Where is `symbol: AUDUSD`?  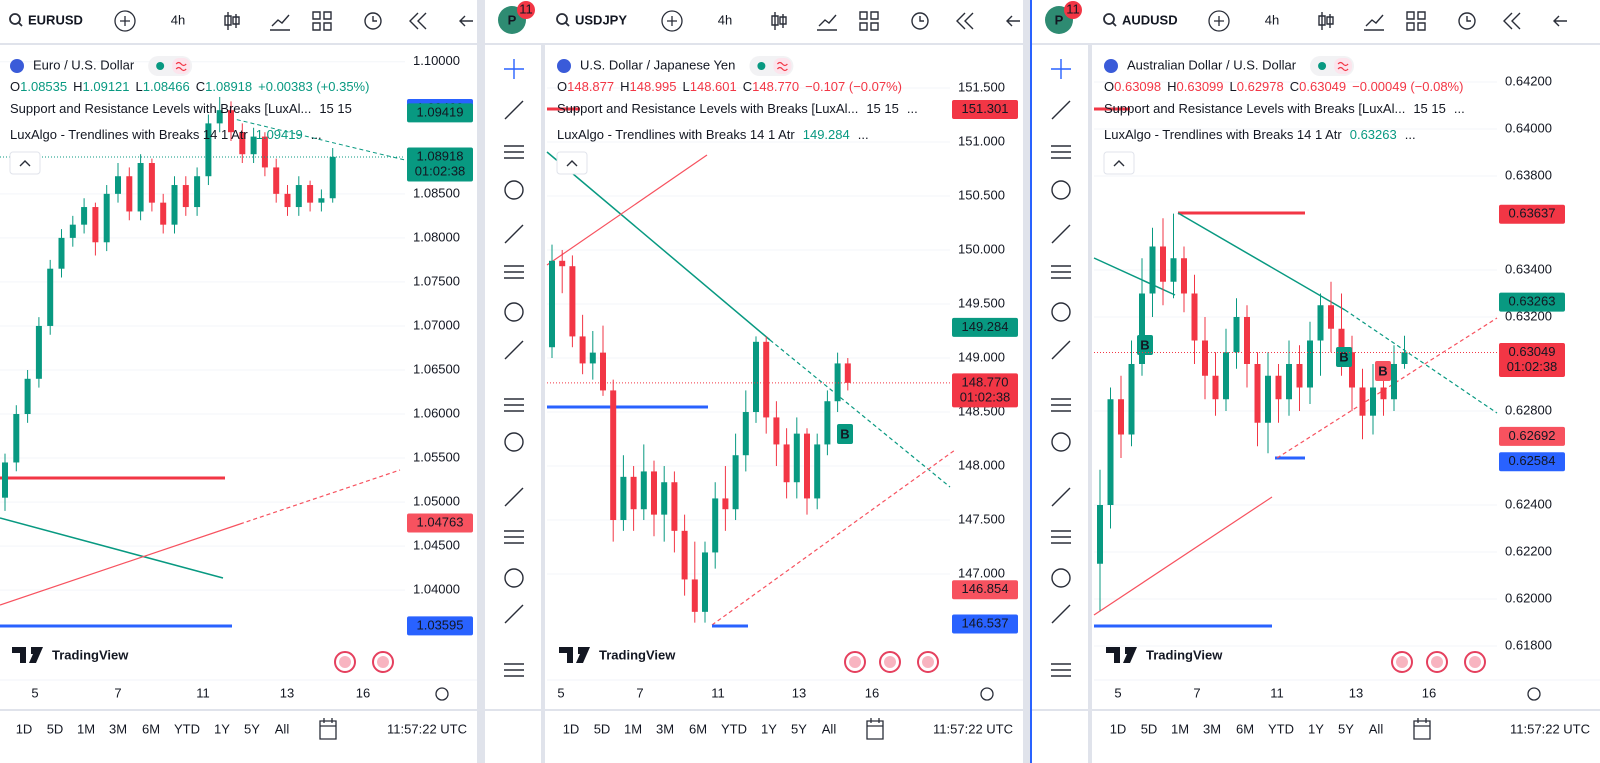 symbol: AUDUSD is located at coordinates (1150, 19).